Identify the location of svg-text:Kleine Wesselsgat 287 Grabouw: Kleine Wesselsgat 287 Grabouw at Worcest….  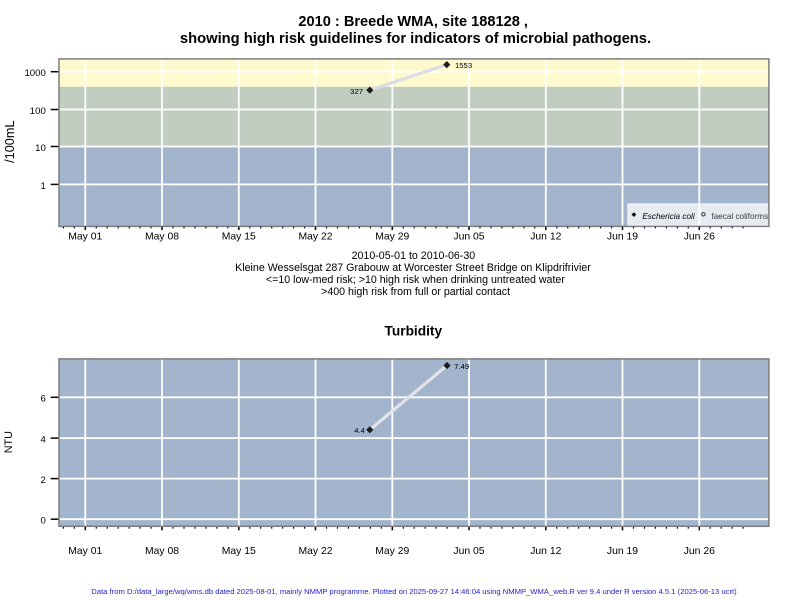
(413, 268).